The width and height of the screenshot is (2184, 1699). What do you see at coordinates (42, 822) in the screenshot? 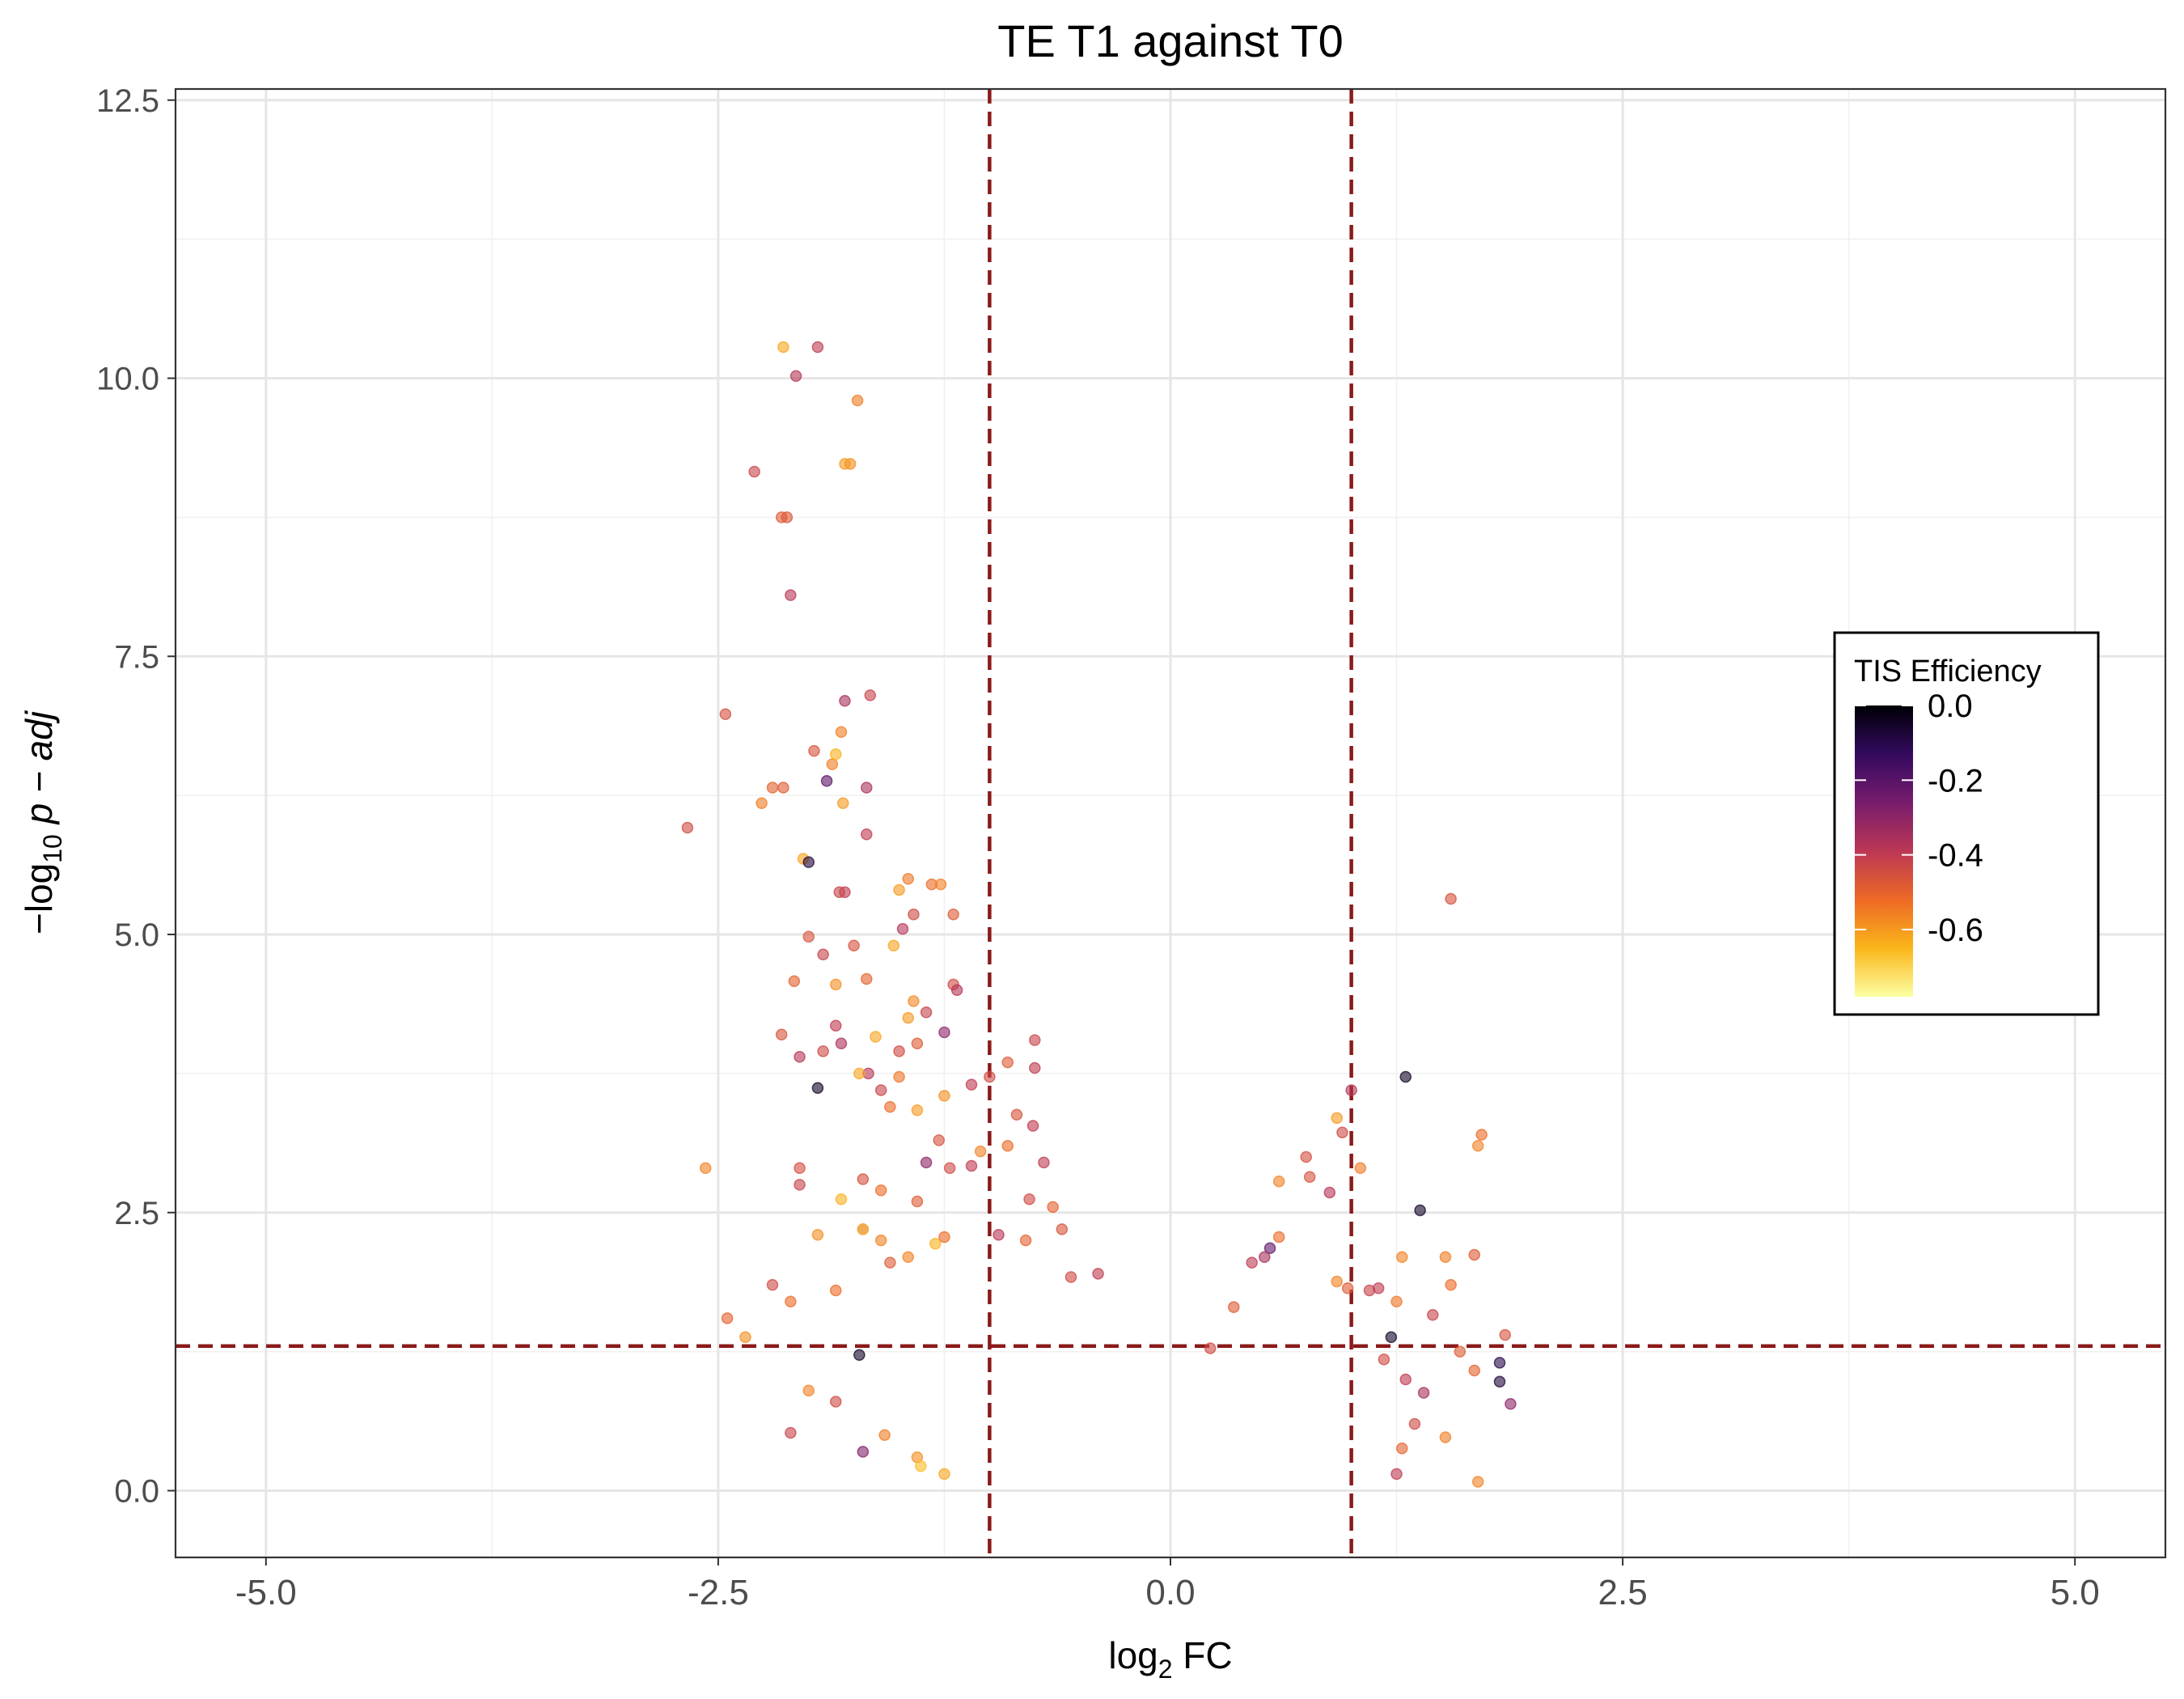
I see `y-axis-title: −log10 p − adj` at bounding box center [42, 822].